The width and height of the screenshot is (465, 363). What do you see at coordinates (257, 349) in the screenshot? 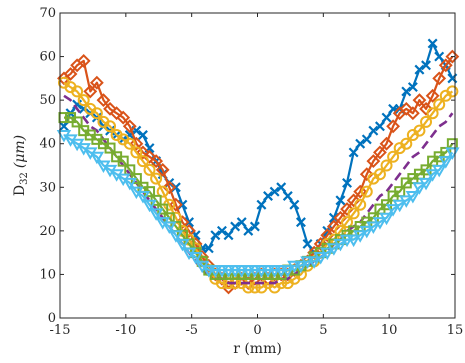
I see `x-axis-label: r (mm)` at bounding box center [257, 349].